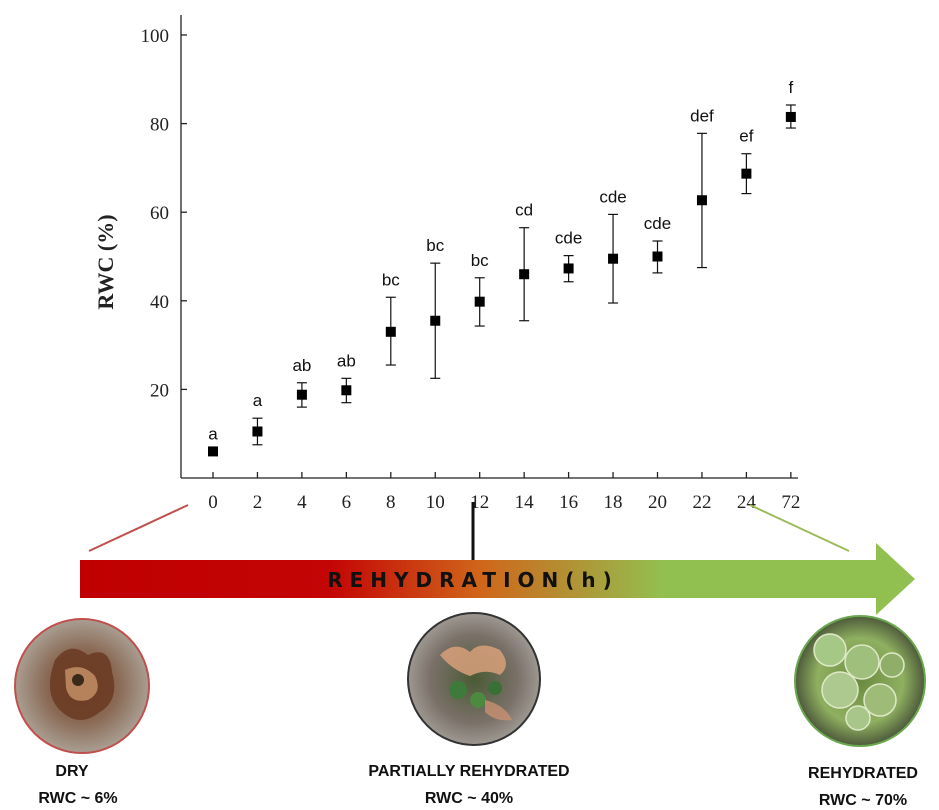 The image size is (939, 810). Describe the element at coordinates (77, 798) in the screenshot. I see `dry-rwc: RWC ~ 6%` at that location.